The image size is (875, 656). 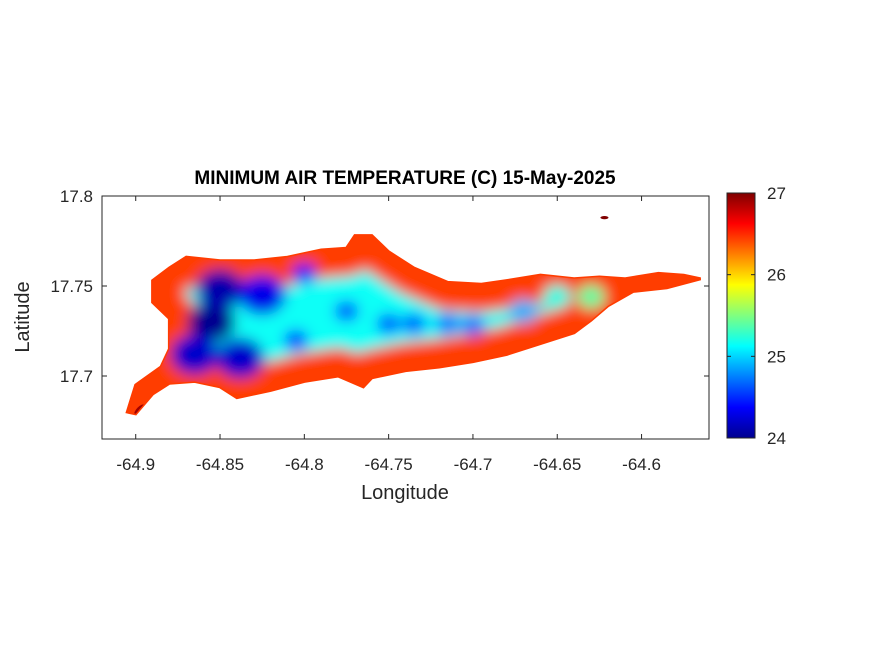 I want to click on colorbar-tick-label: 26, so click(x=776, y=275).